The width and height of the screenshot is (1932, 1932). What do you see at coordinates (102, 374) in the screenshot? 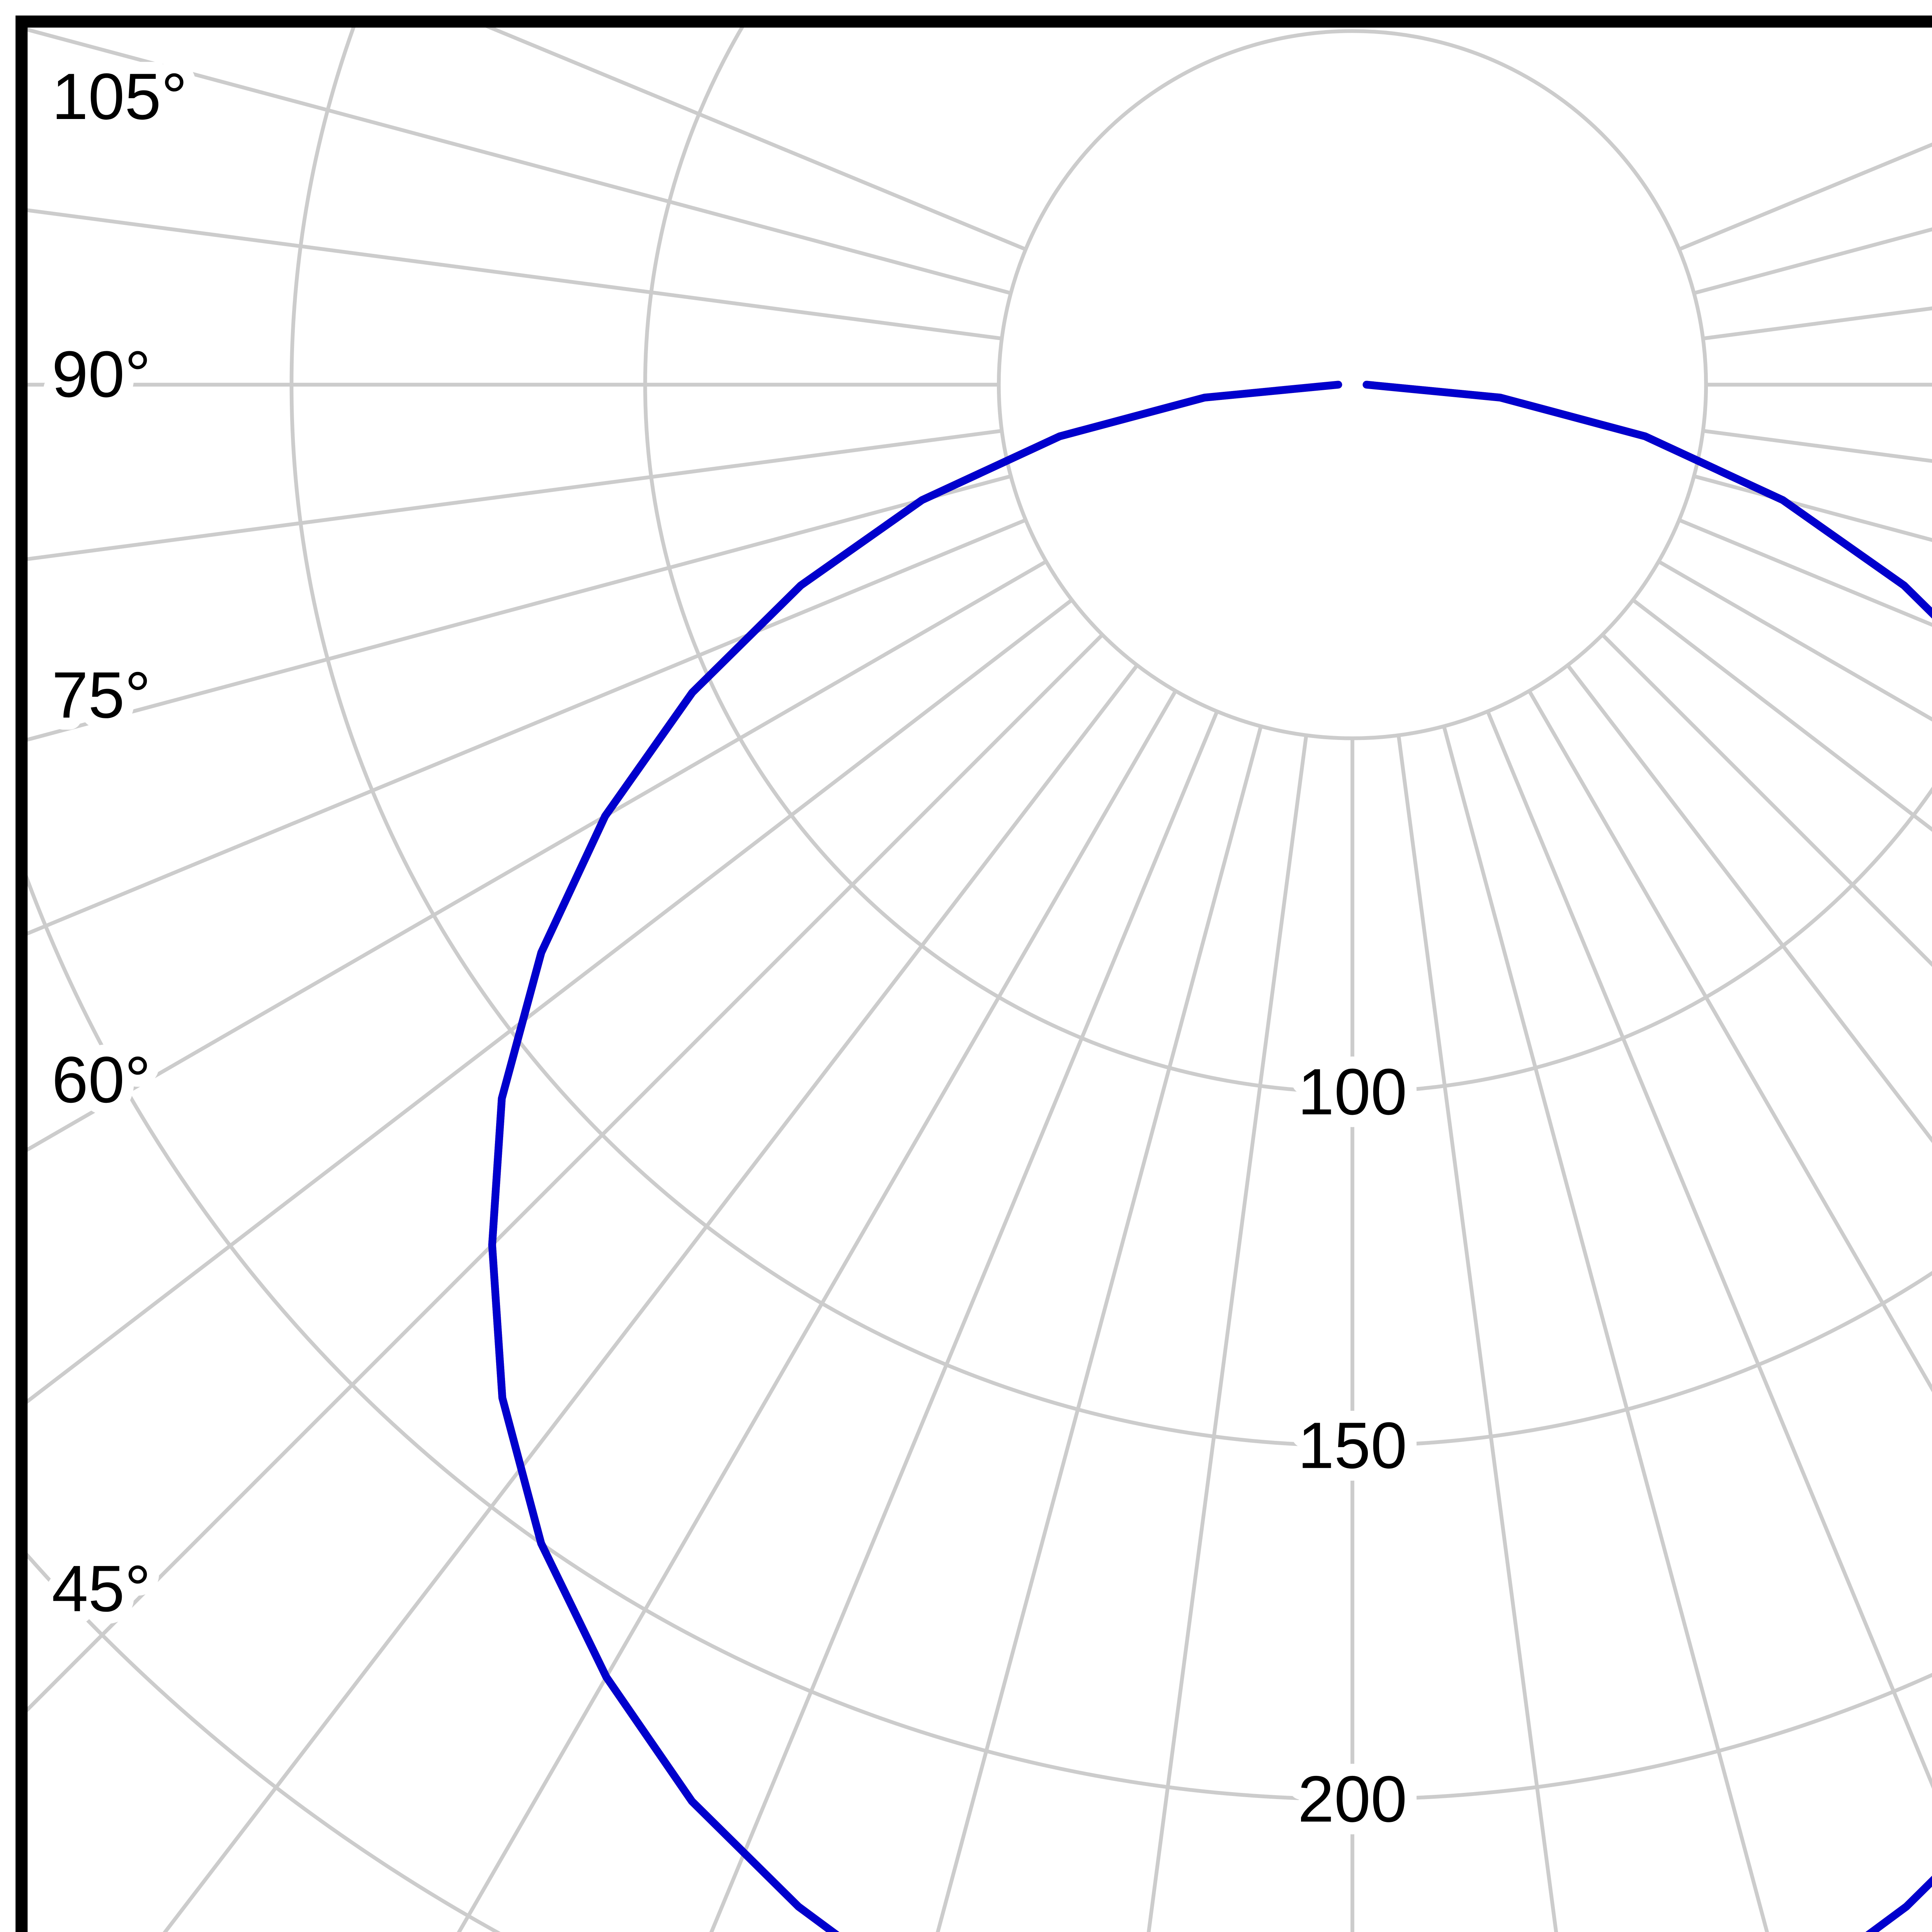
I see `angle-label-left: 90°` at bounding box center [102, 374].